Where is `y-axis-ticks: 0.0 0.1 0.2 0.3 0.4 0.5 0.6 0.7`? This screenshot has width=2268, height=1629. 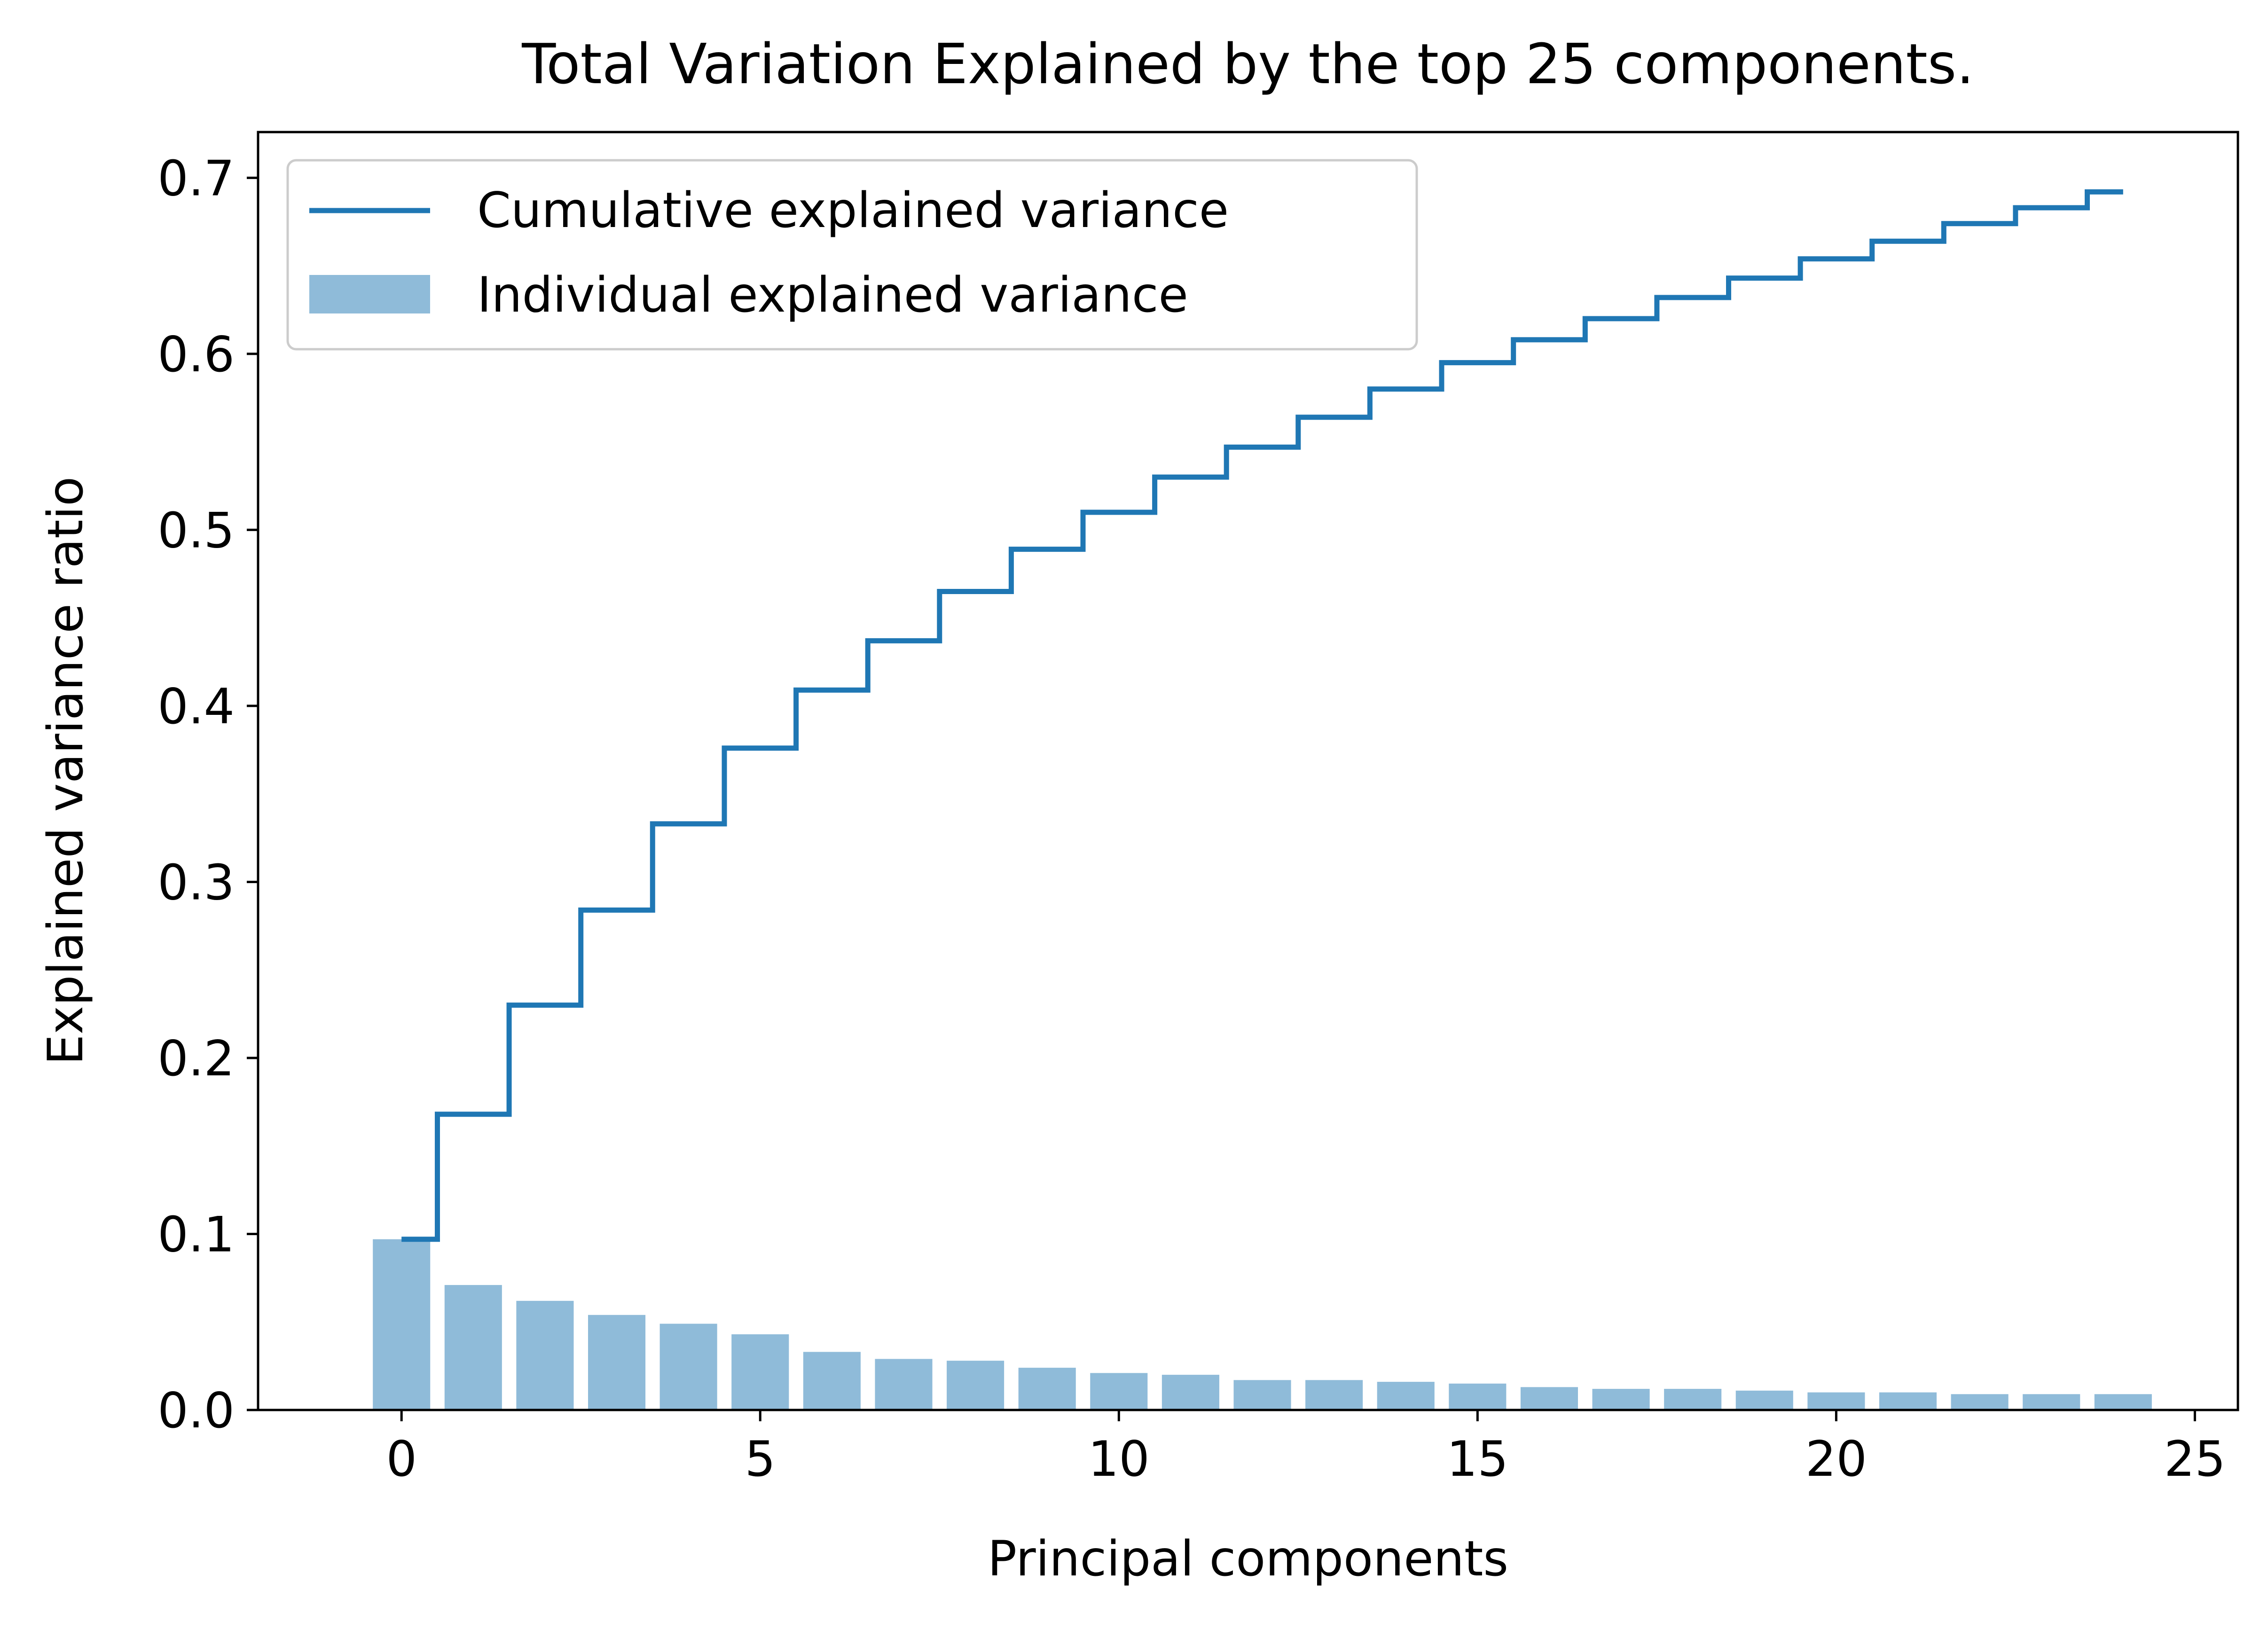 y-axis-ticks: 0.0 0.1 0.2 0.3 0.4 0.5 0.6 0.7 is located at coordinates (207, 794).